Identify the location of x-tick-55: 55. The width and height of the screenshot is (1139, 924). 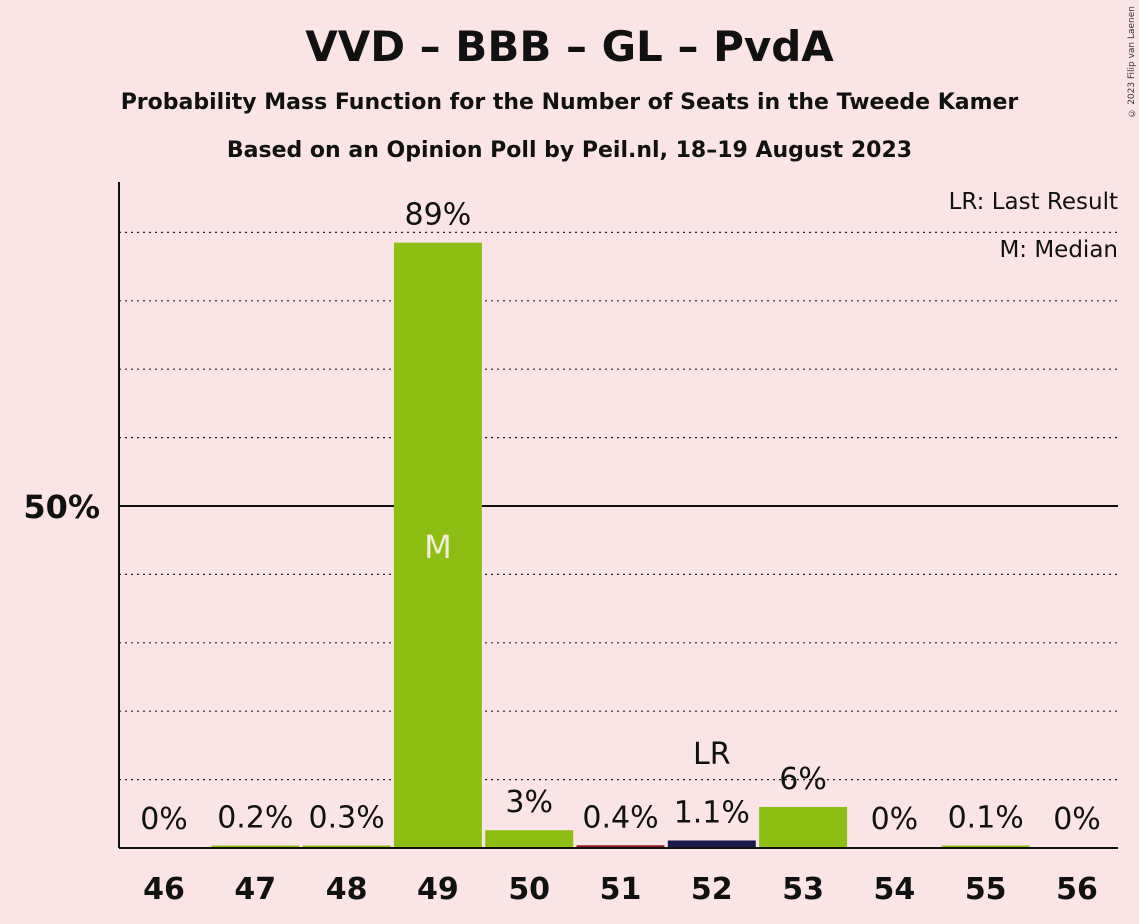
(986, 889).